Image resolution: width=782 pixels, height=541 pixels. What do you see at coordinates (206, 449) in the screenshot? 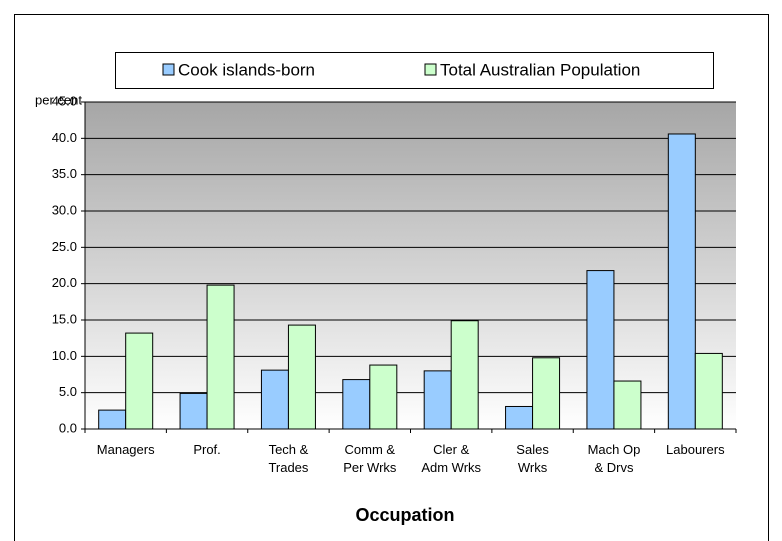
I see `x-tick-label: Prof.` at bounding box center [206, 449].